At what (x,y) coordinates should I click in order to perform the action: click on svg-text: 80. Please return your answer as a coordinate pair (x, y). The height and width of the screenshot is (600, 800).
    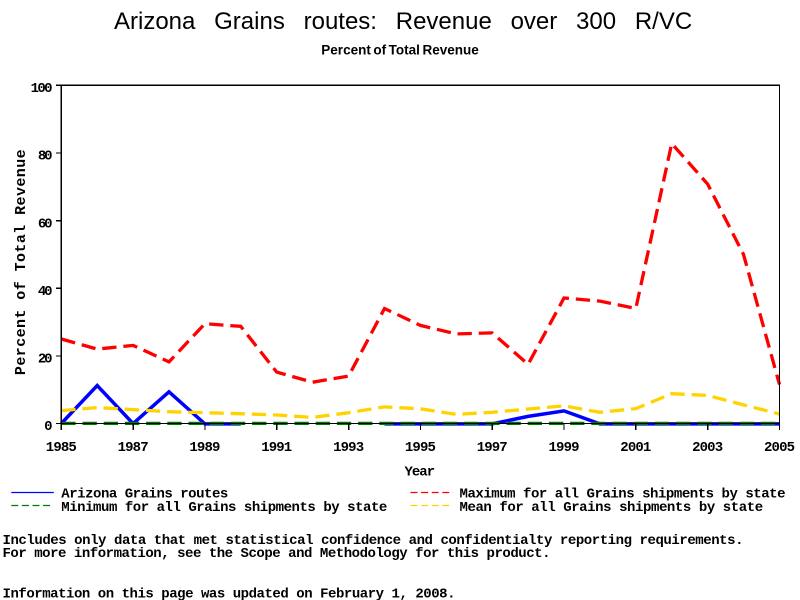
    Looking at the image, I should click on (45, 157).